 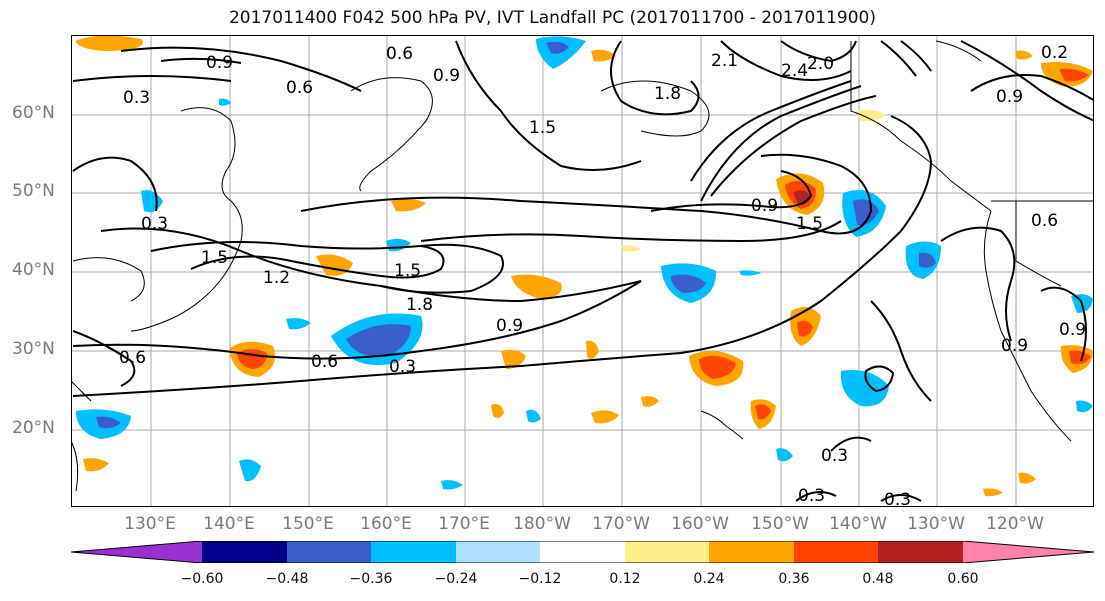 I want to click on lat-label-30n: 30°N, so click(x=33, y=349).